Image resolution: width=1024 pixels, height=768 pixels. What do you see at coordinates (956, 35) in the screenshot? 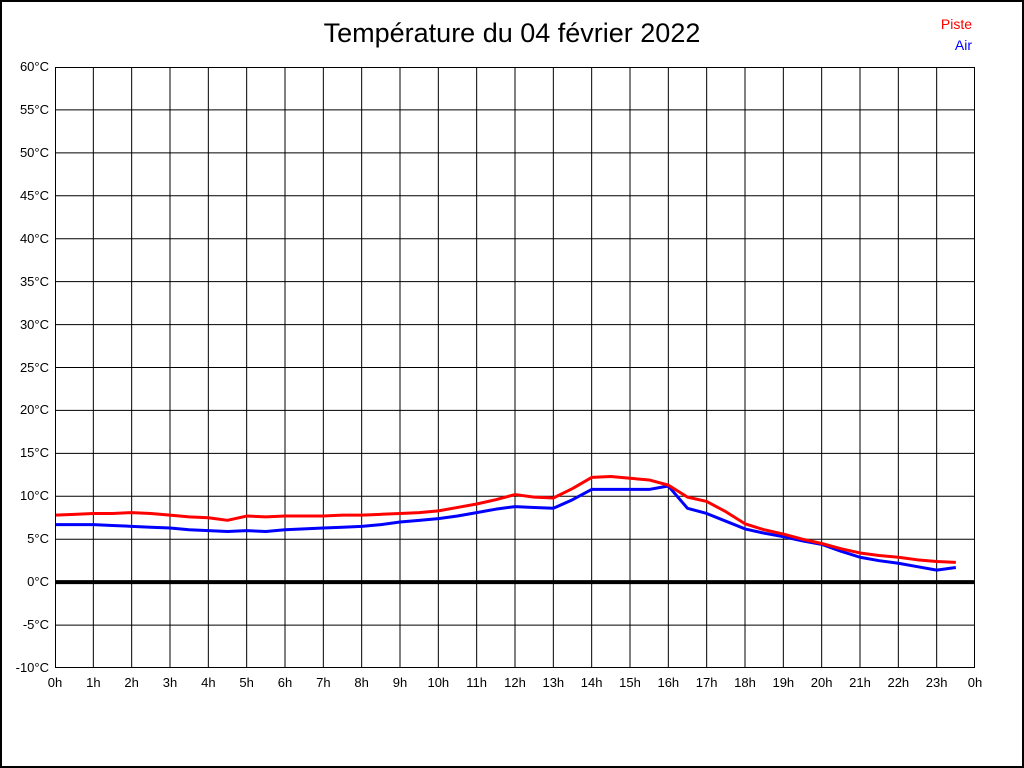
I see `legend: Piste Air` at bounding box center [956, 35].